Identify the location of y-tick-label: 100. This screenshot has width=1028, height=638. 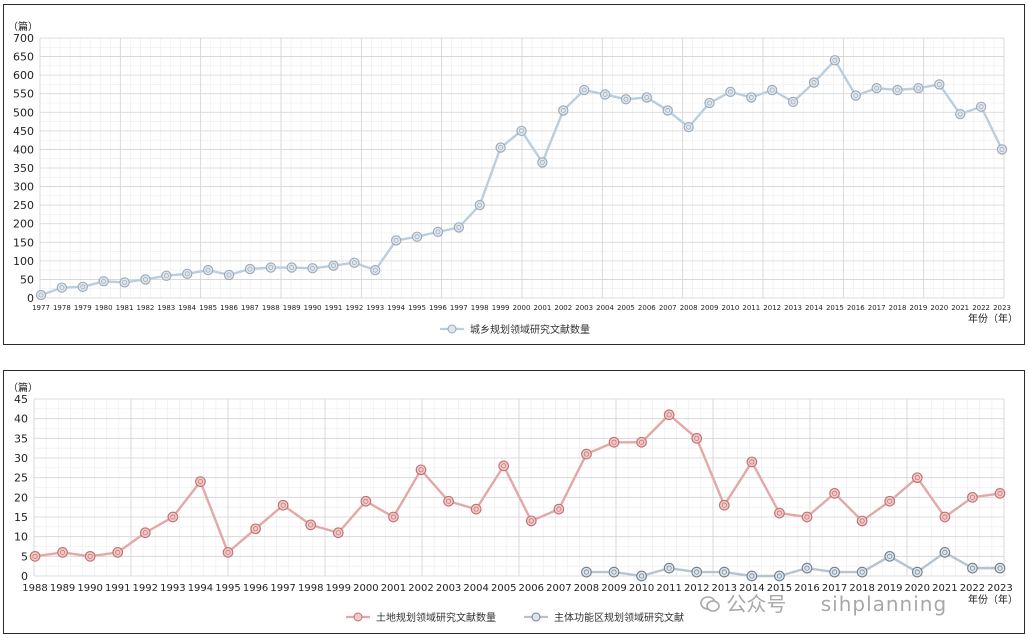
(23, 261).